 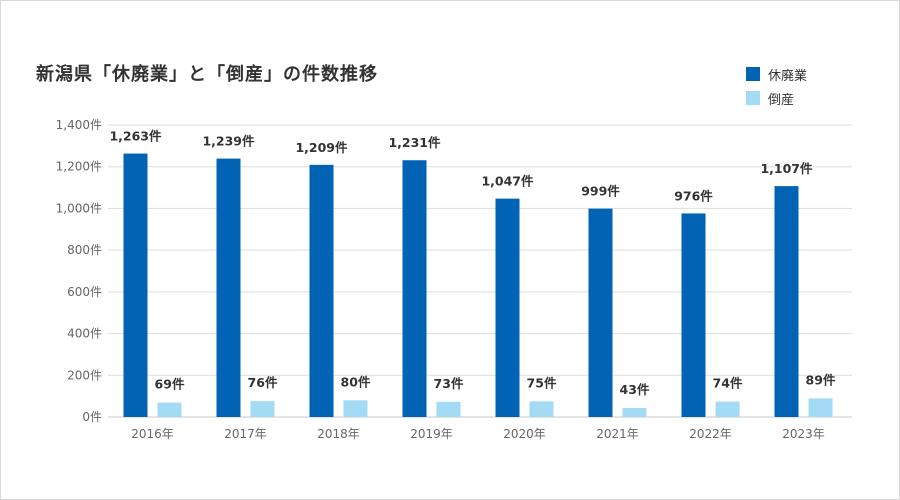 I want to click on data-label-closure: 1,263件, so click(x=135, y=136).